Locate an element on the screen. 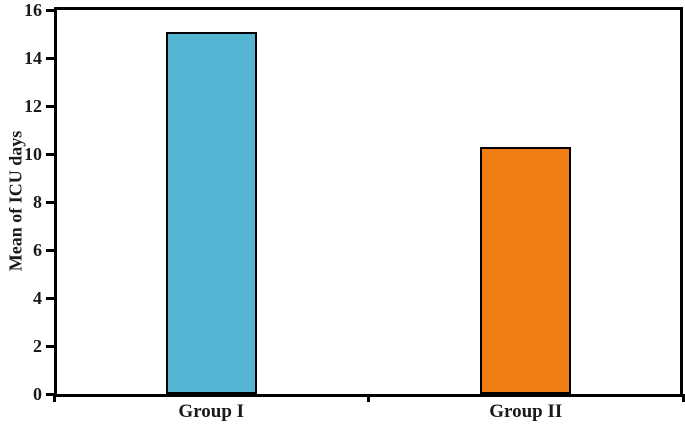 This screenshot has width=685, height=426. x-axis-label-group-ii: Group II is located at coordinates (526, 411).